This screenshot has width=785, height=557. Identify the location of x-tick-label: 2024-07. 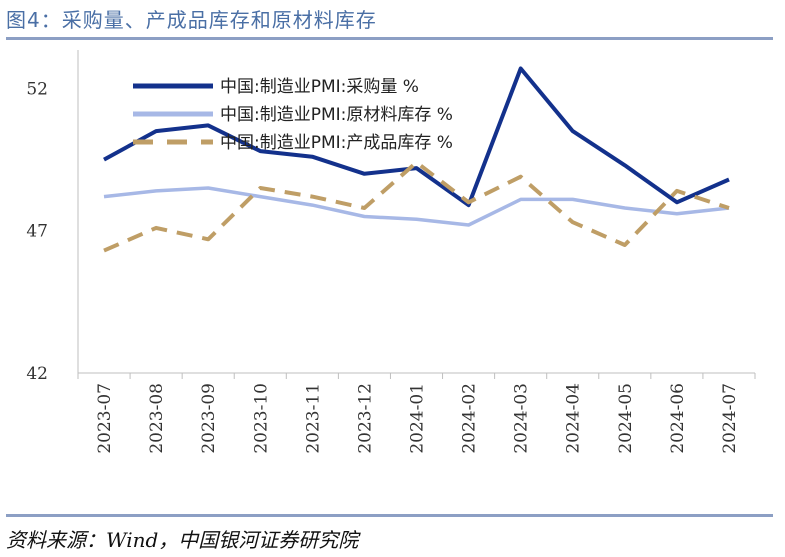
(730, 418).